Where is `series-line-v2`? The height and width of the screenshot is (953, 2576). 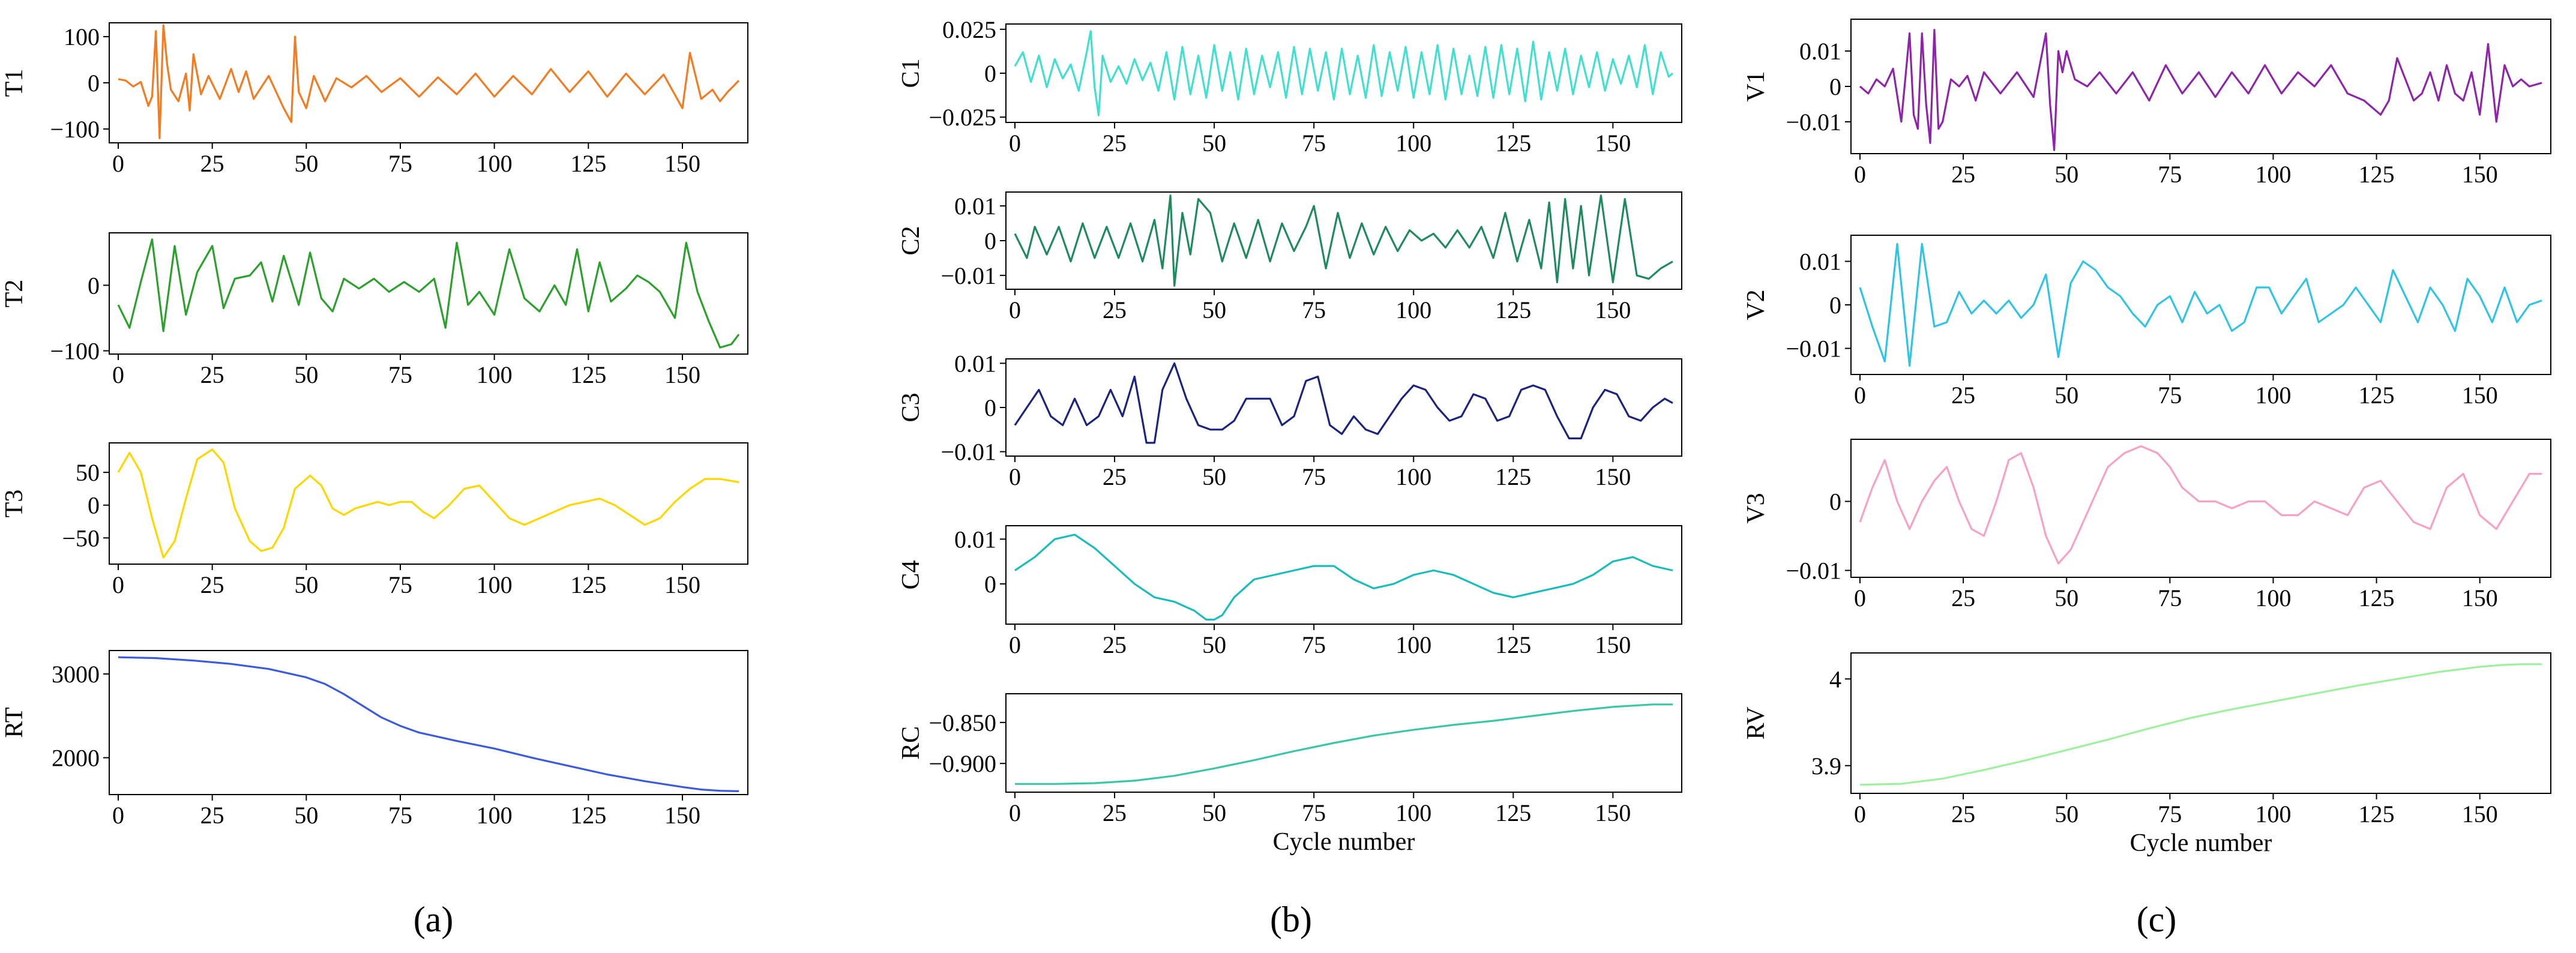 series-line-v2 is located at coordinates (2200, 304).